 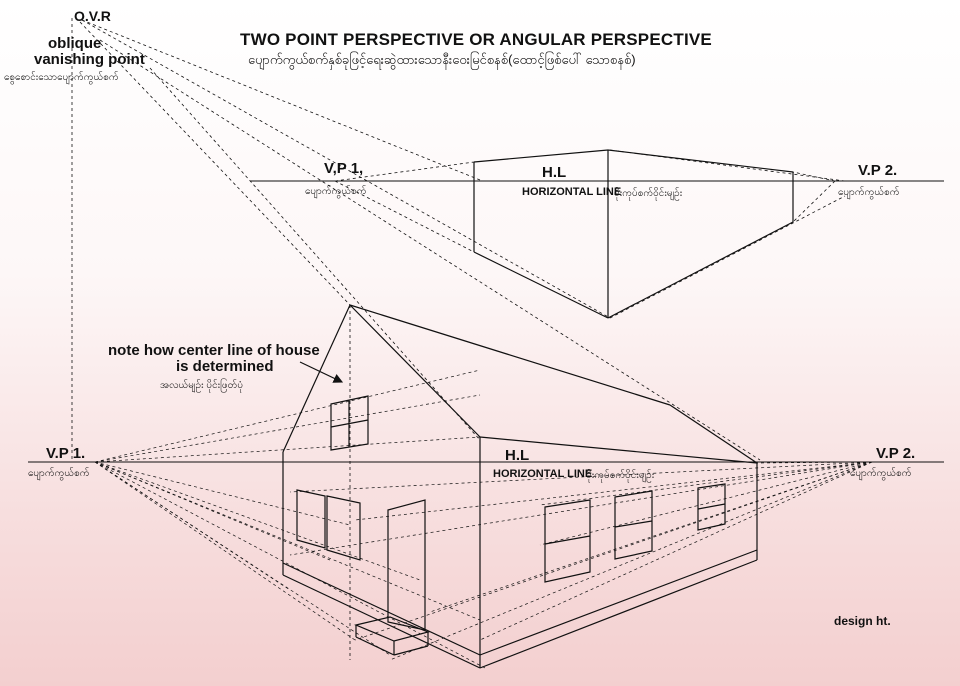 I want to click on top-construction-lines, so click(x=590, y=234).